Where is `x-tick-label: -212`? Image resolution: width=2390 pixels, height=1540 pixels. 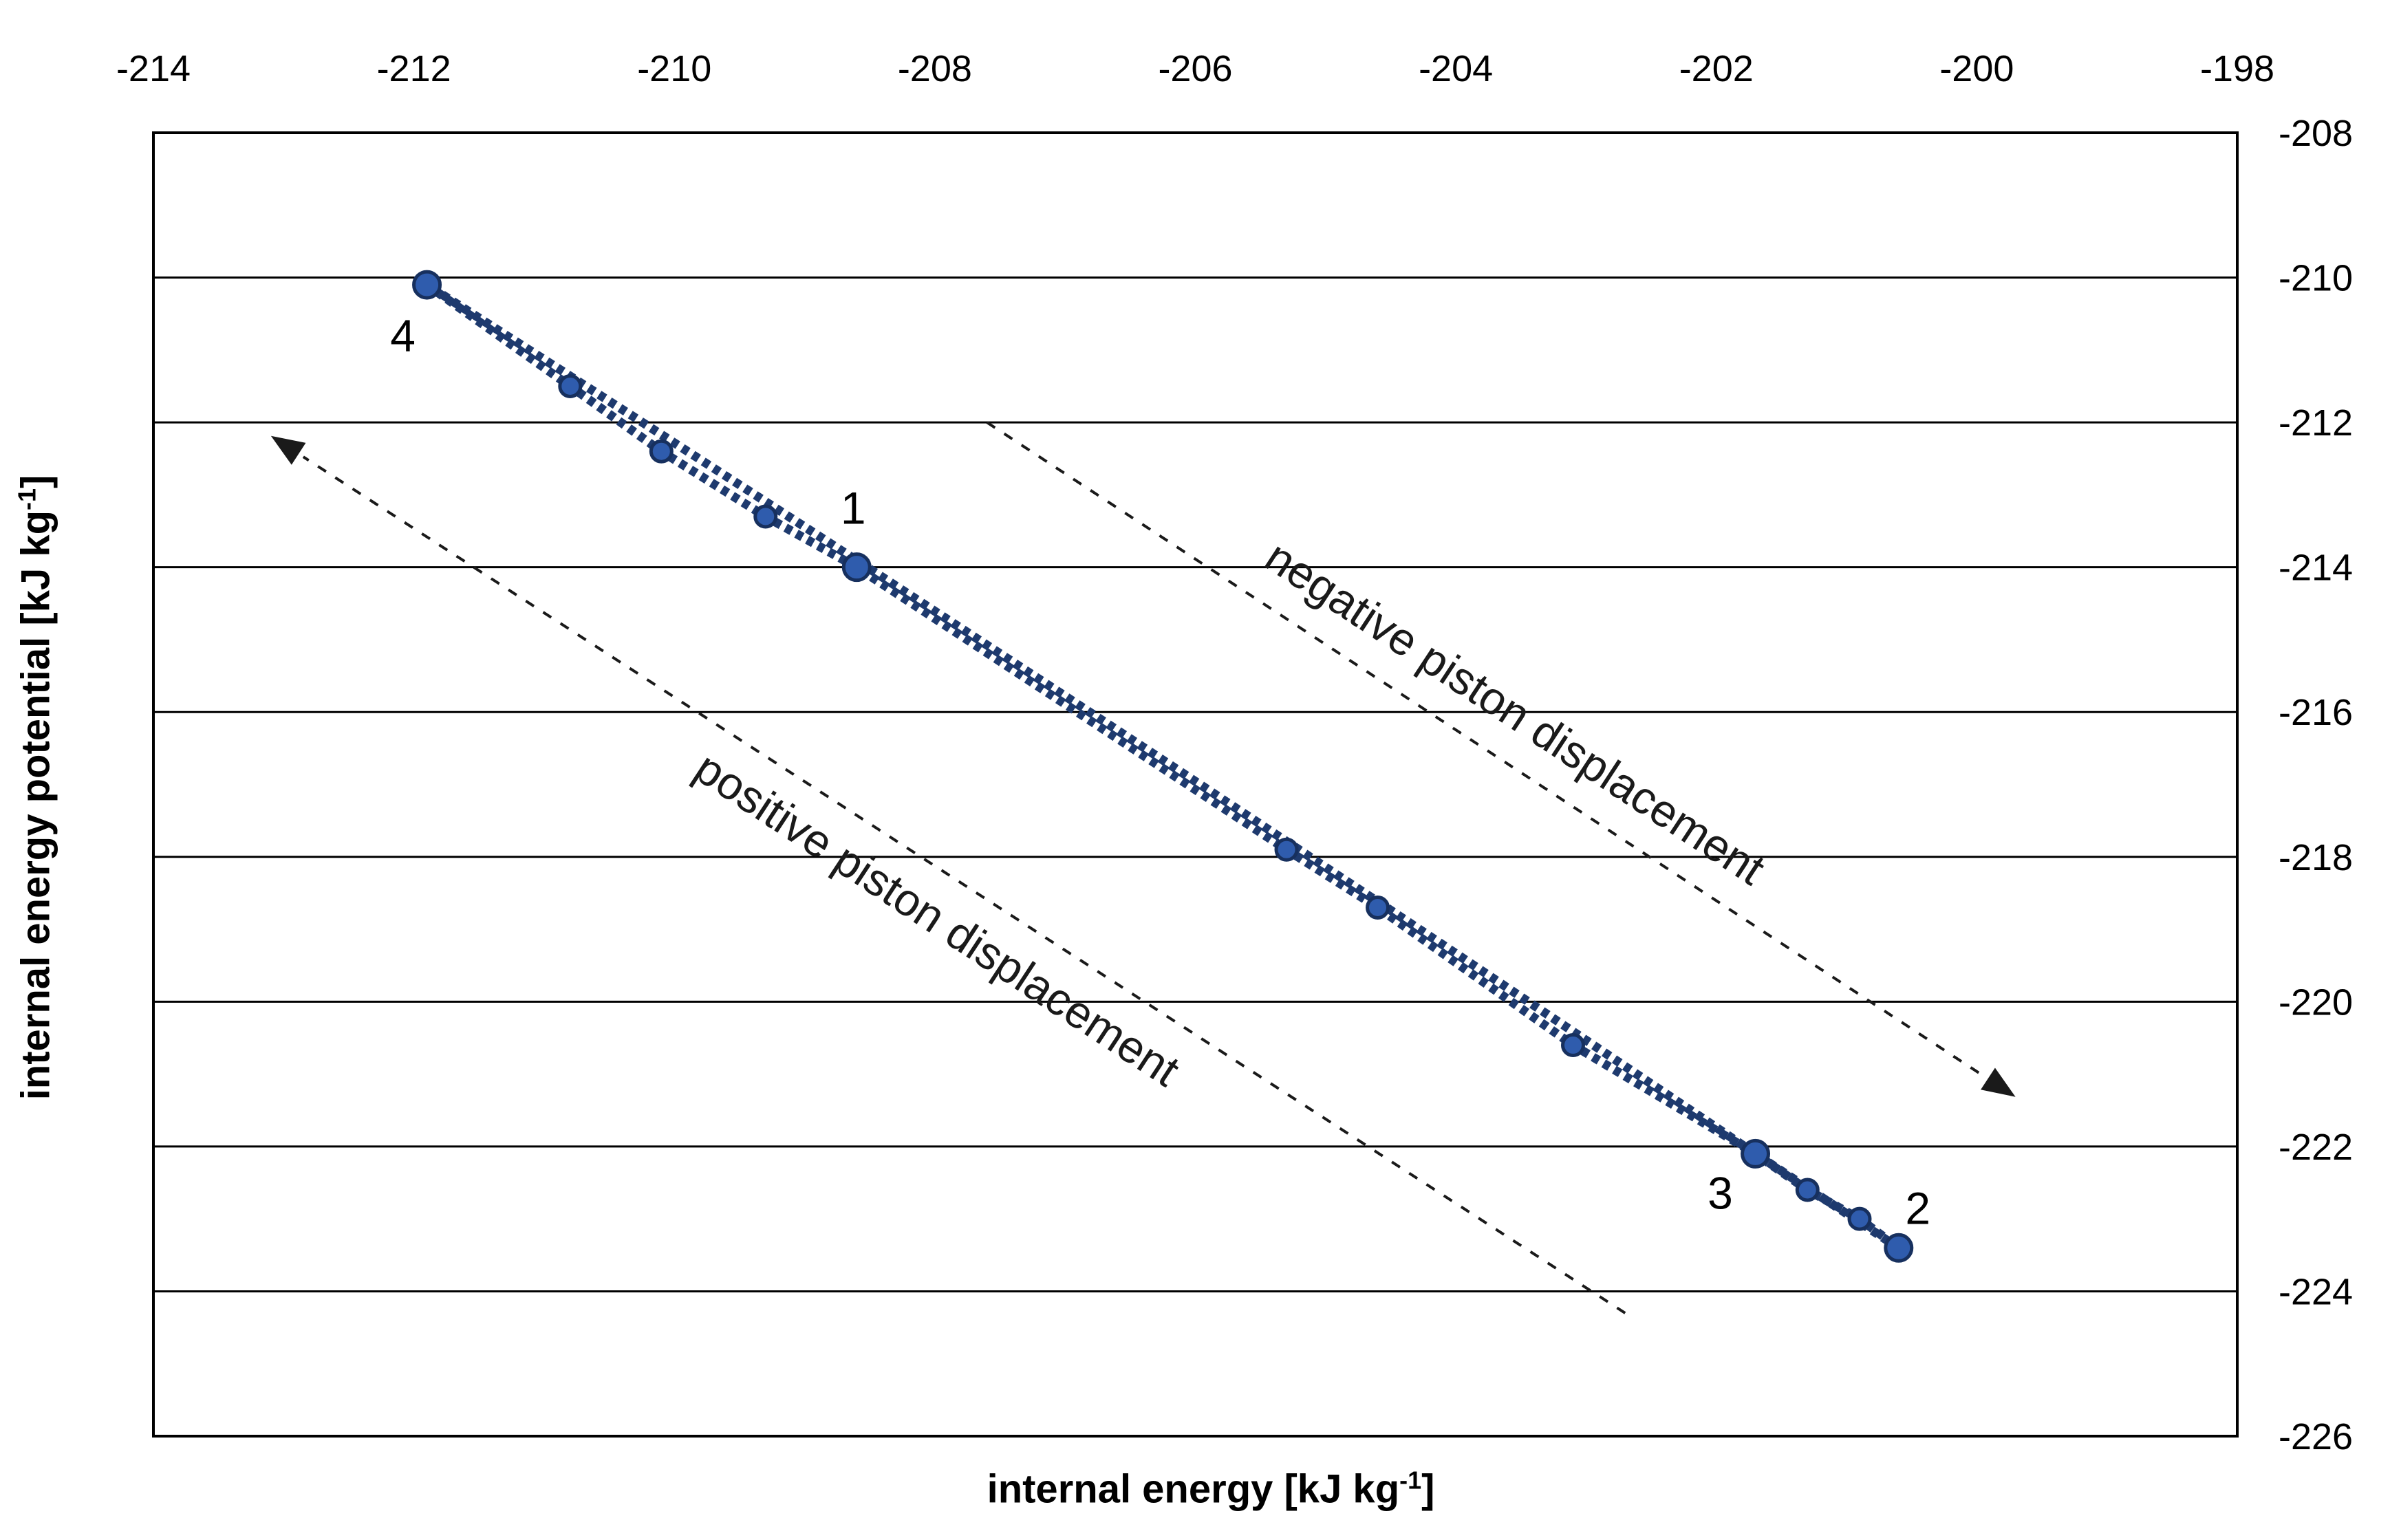 x-tick-label: -212 is located at coordinates (414, 68).